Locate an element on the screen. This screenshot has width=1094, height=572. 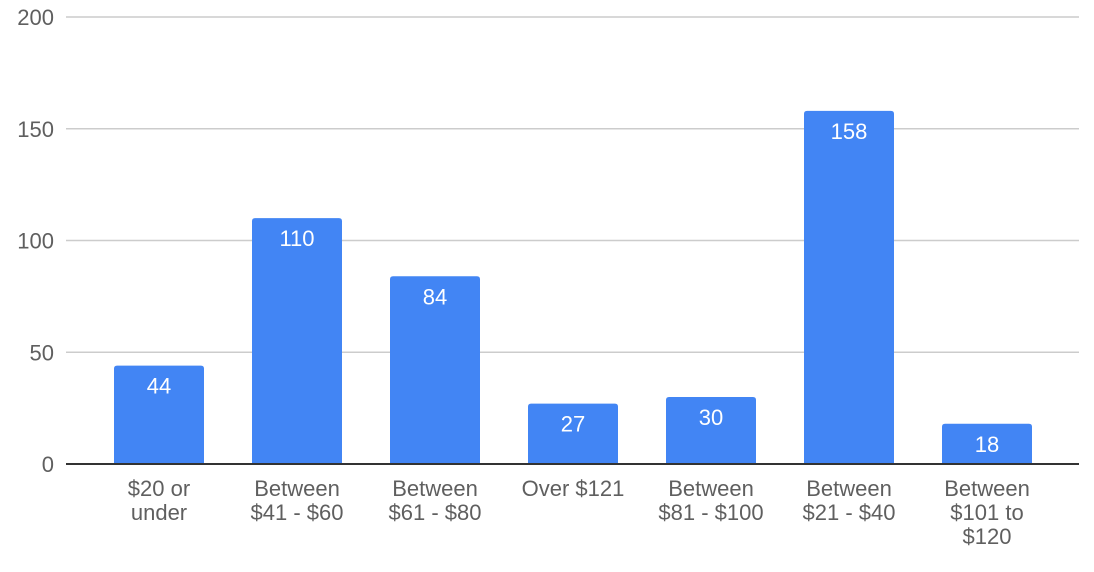
y-axis-ticks: 0 50 100 150 200 is located at coordinates (35, 241).